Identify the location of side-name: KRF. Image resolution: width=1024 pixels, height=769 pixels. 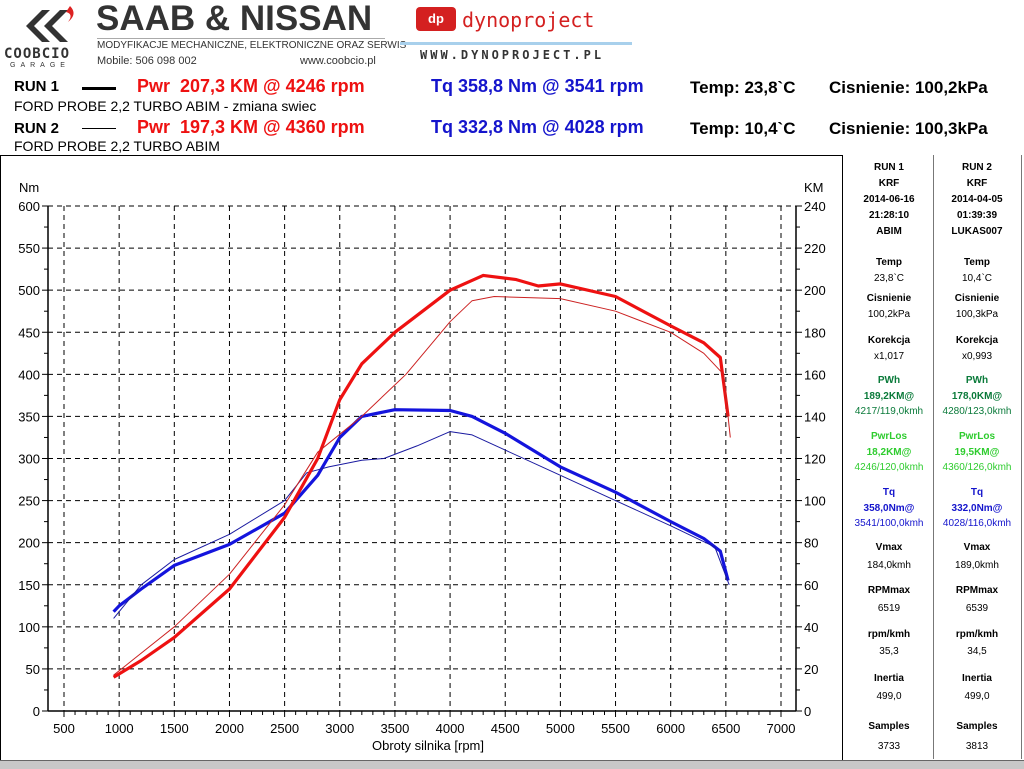
(977, 183).